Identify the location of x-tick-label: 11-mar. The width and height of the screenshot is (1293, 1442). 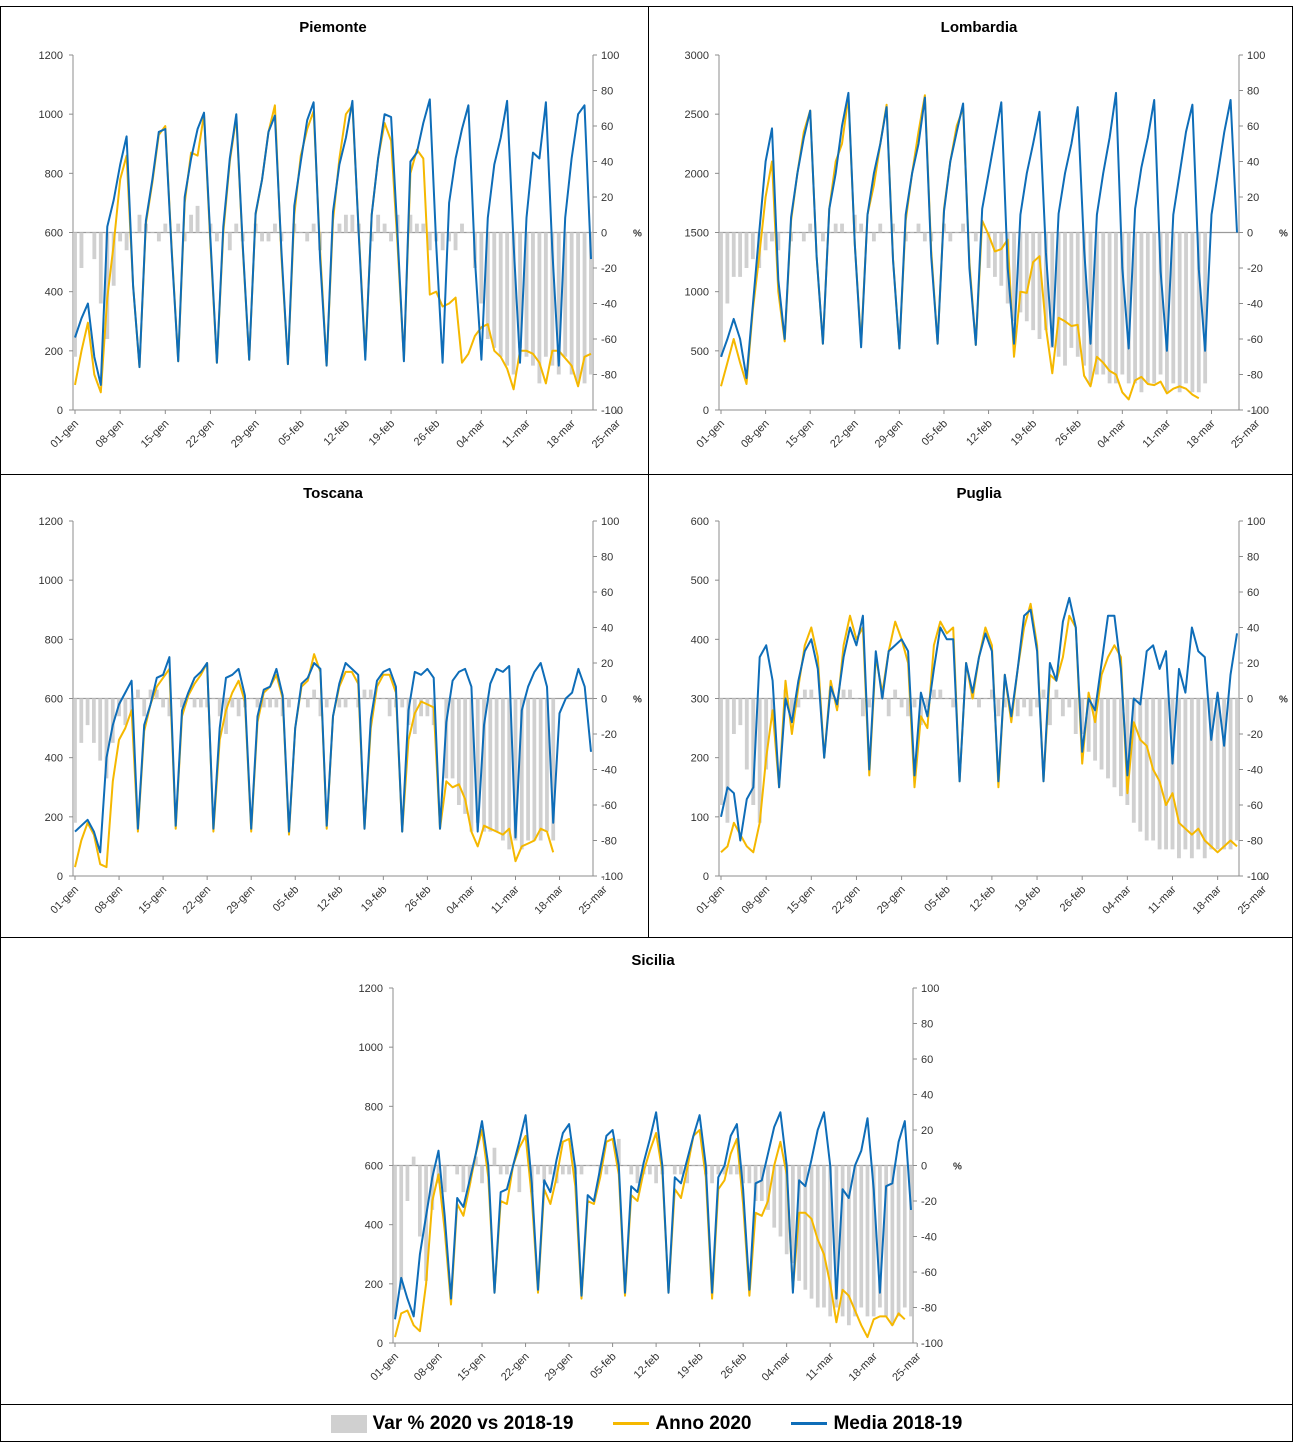
(820, 1366).